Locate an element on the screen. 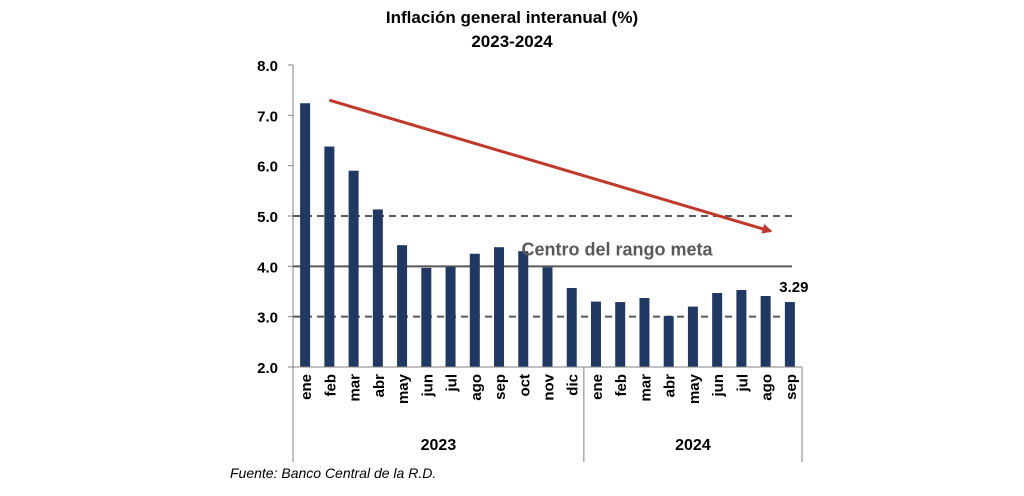 This screenshot has width=1024, height=496. x-tick-label: dic is located at coordinates (573, 385).